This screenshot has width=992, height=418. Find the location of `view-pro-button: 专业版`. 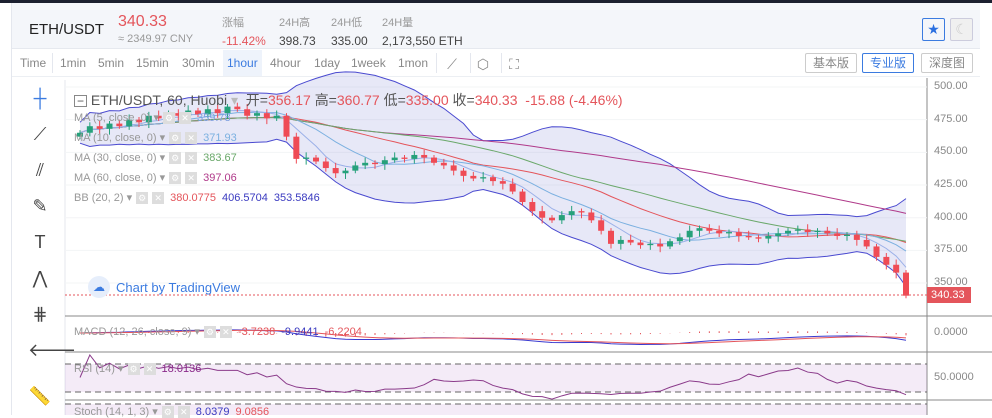

view-pro-button: 专业版 is located at coordinates (888, 63).